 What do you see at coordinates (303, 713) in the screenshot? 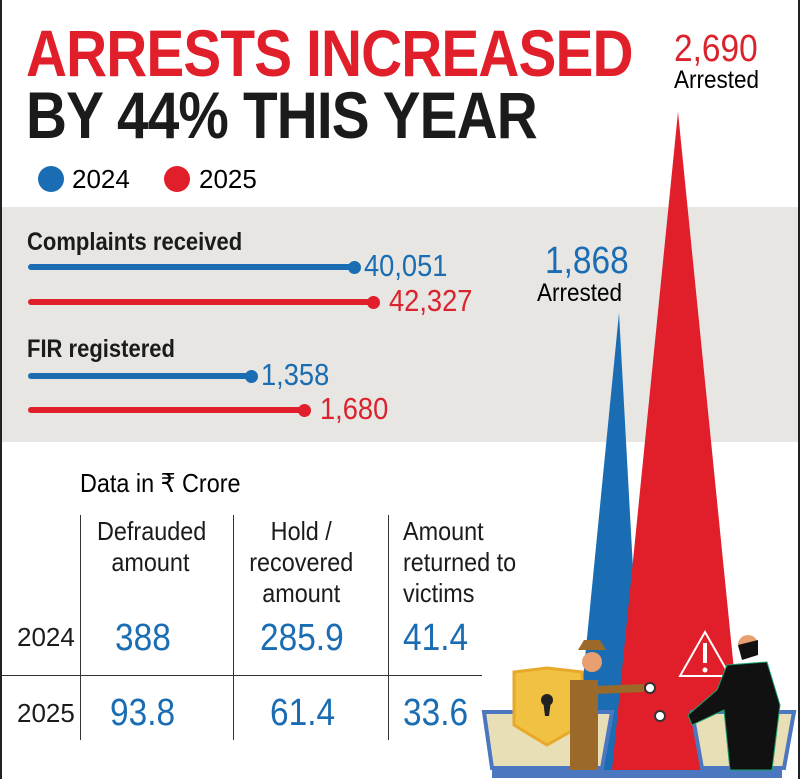
I see `cell-2025-recovered: 61.4` at bounding box center [303, 713].